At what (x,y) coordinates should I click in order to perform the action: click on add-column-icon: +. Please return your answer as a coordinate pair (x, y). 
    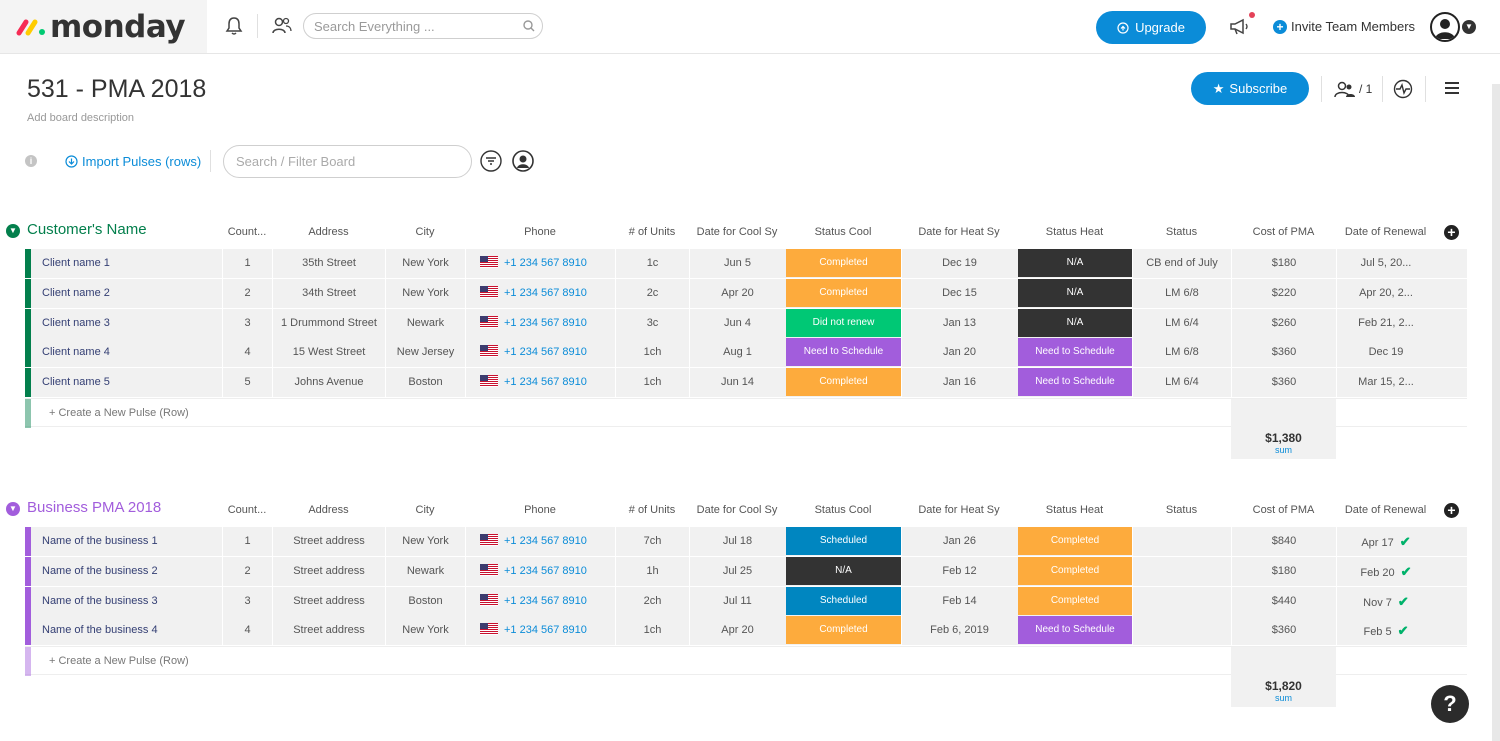
    Looking at the image, I should click on (1451, 232).